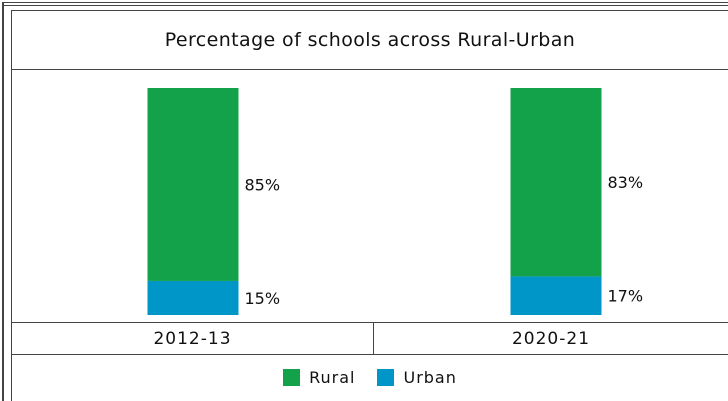 This screenshot has width=728, height=401. What do you see at coordinates (369, 377) in the screenshot?
I see `legend: Rural Urban` at bounding box center [369, 377].